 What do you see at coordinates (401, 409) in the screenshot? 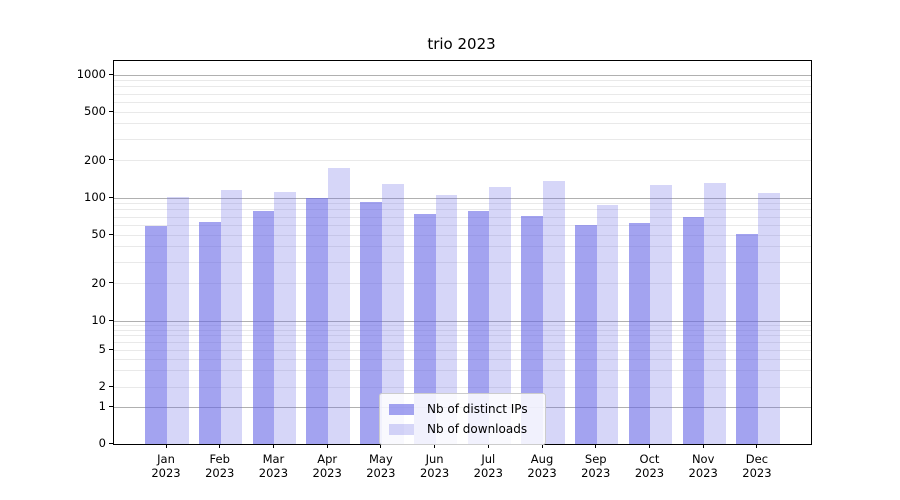
I see `legend-swatch-distinct-ips` at bounding box center [401, 409].